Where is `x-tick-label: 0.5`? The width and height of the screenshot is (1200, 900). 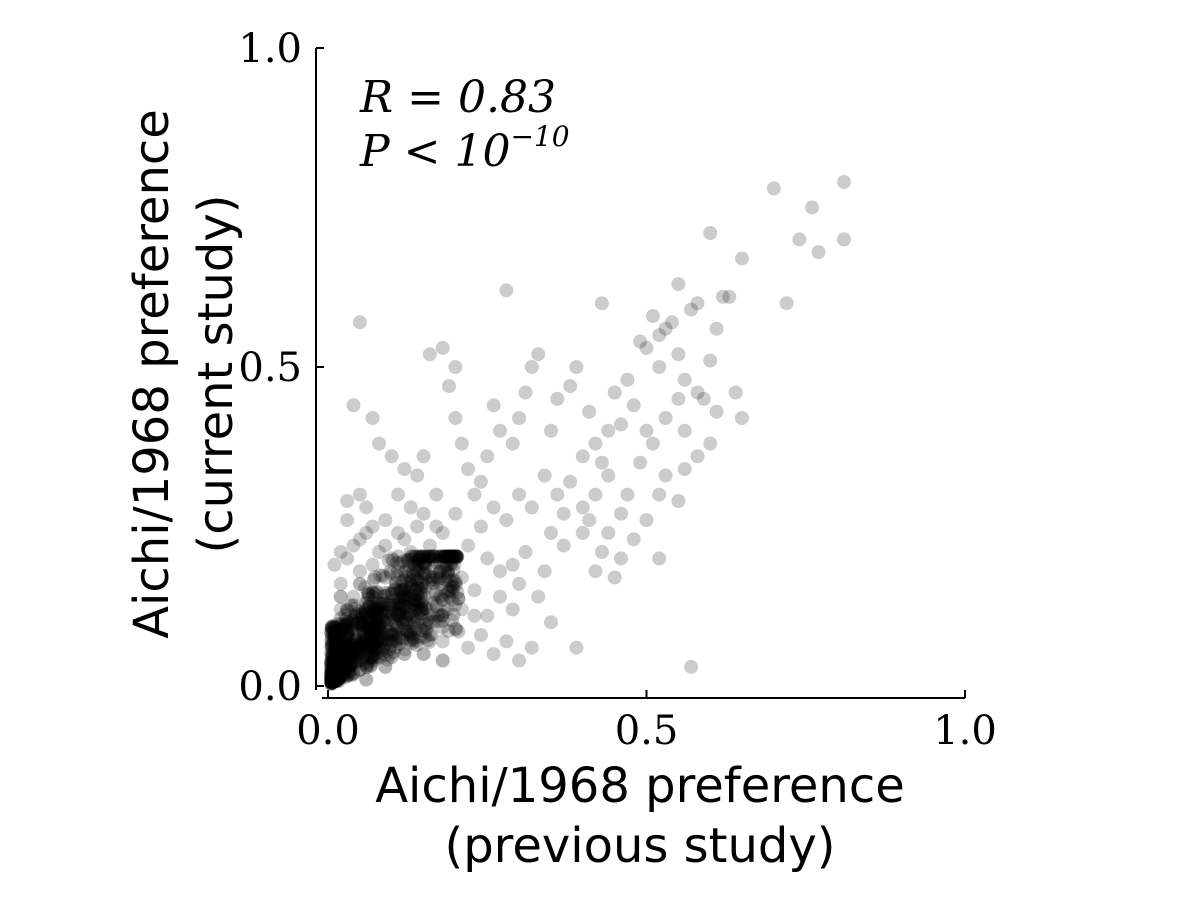
x-tick-label: 0.5 is located at coordinates (647, 731).